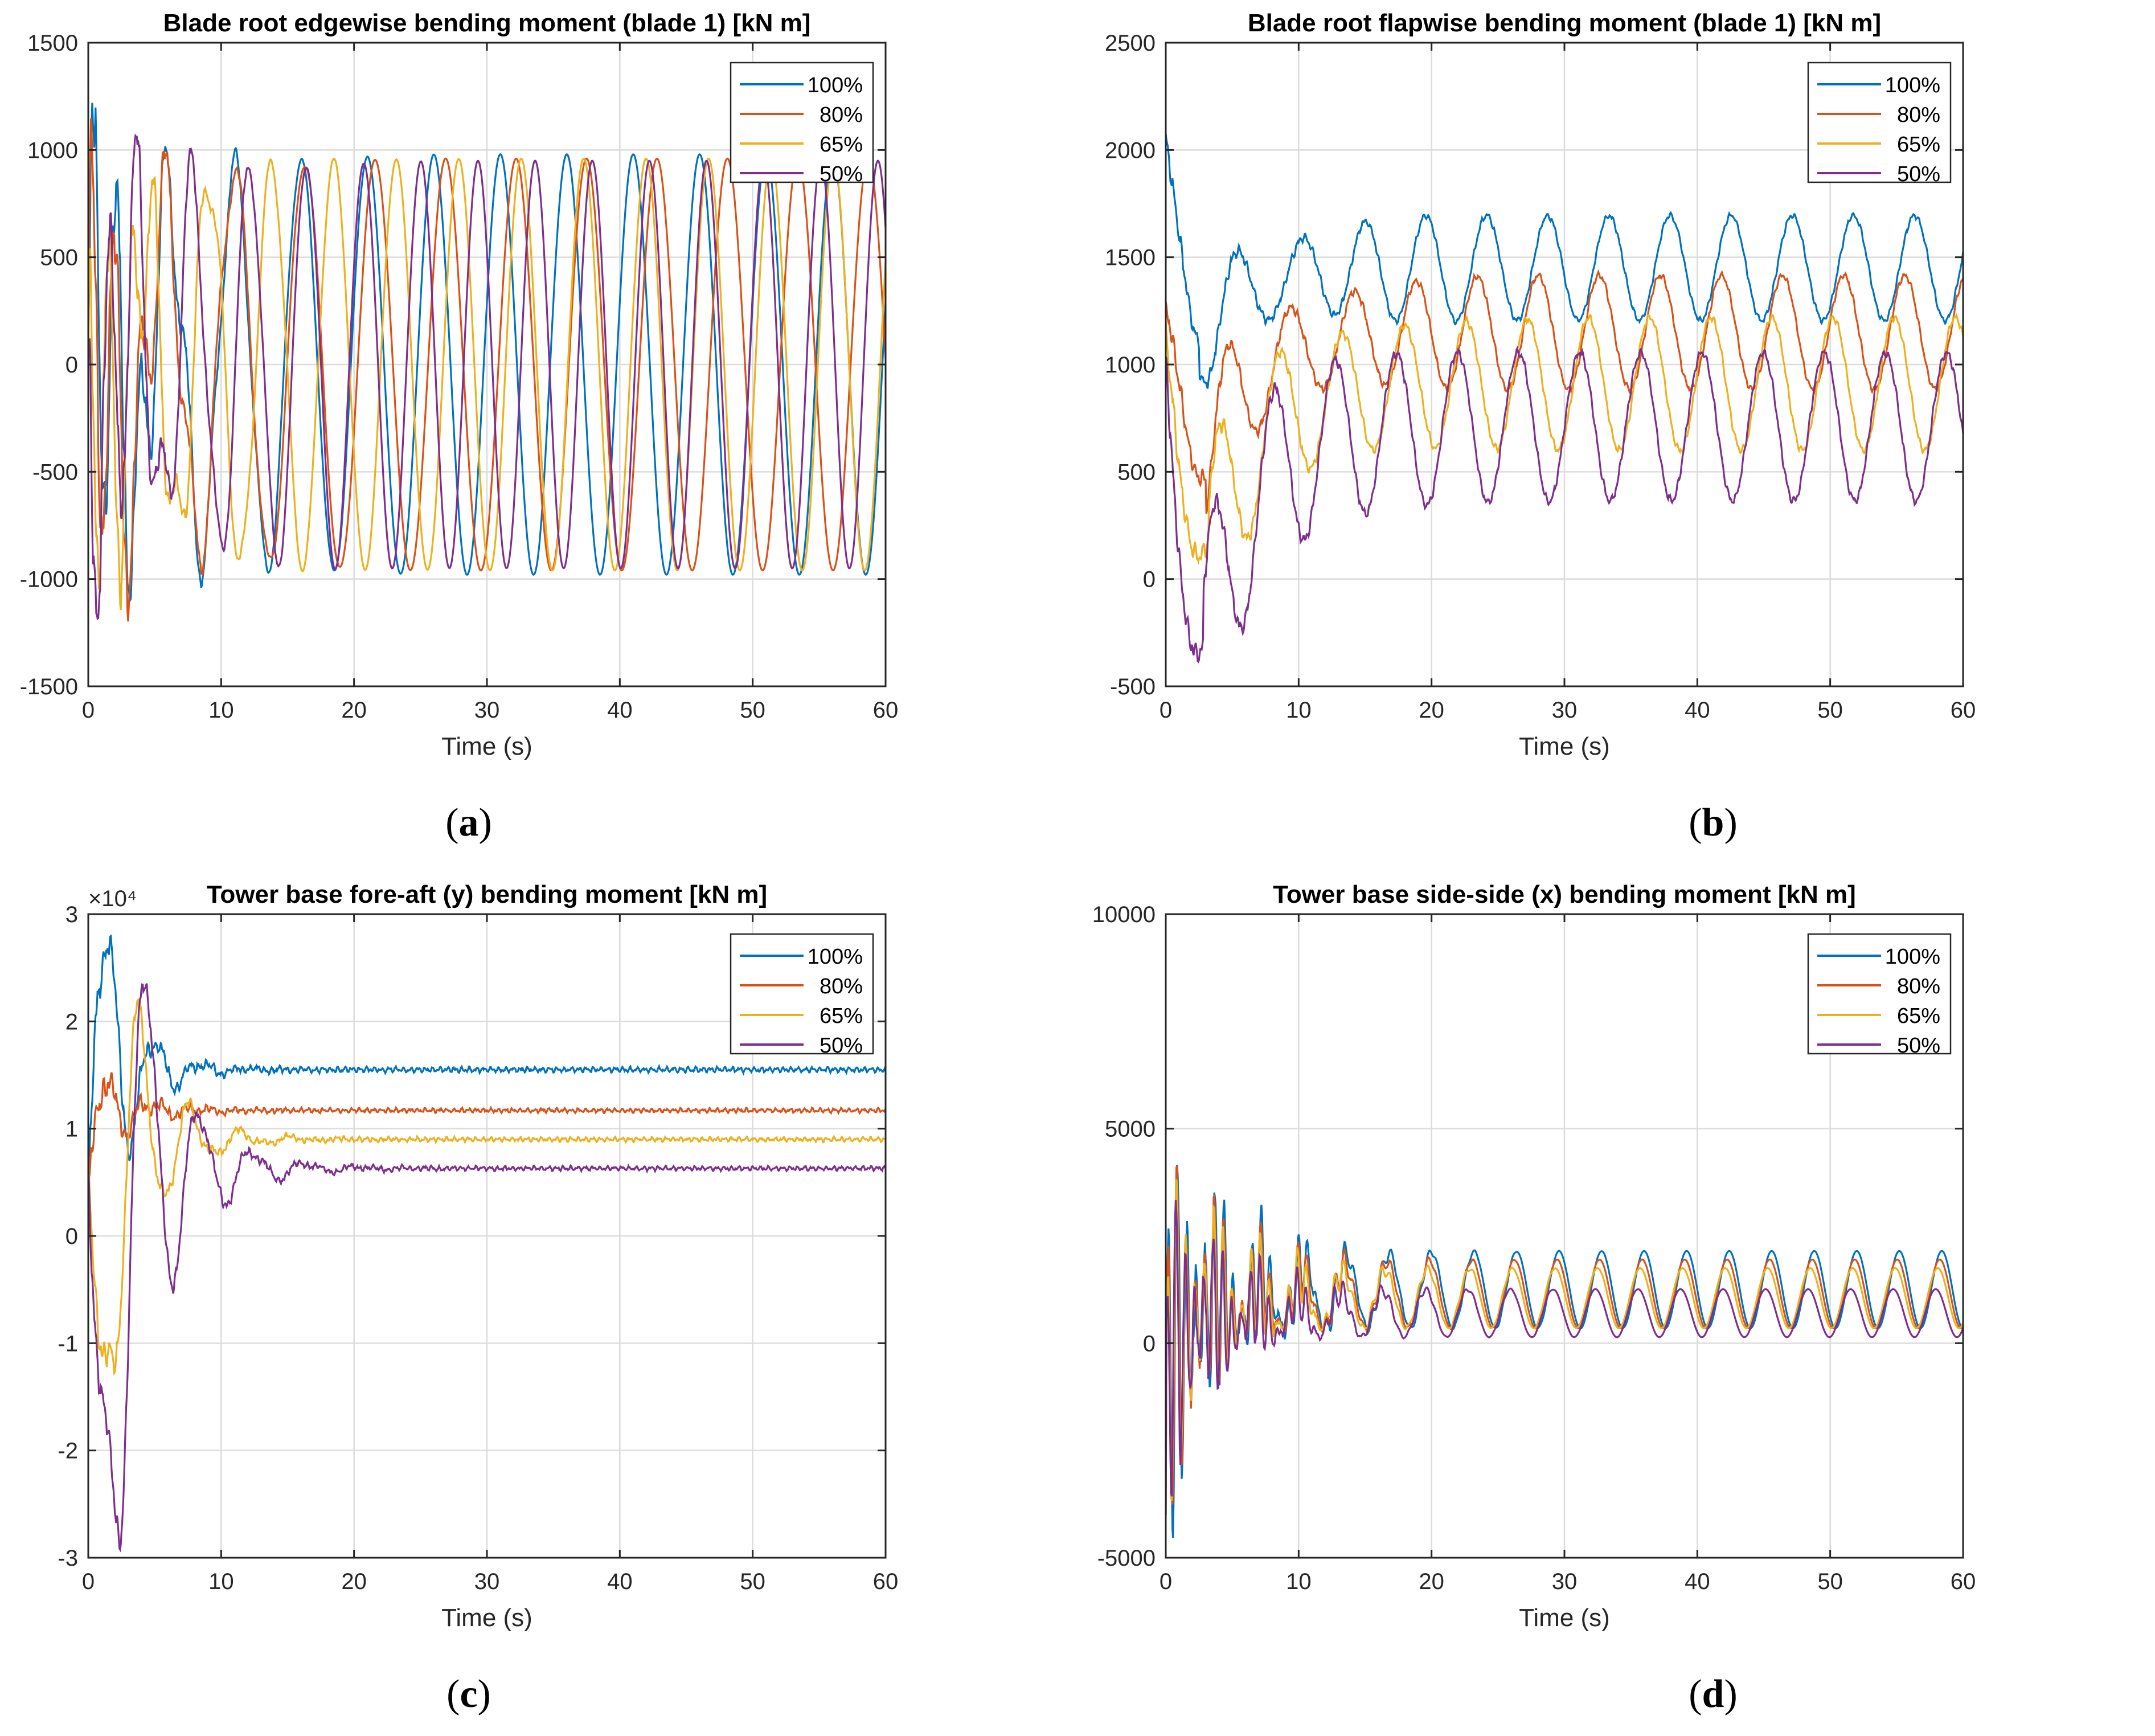 The width and height of the screenshot is (2155, 1736). I want to click on y-tick-label: -1500, so click(49, 686).